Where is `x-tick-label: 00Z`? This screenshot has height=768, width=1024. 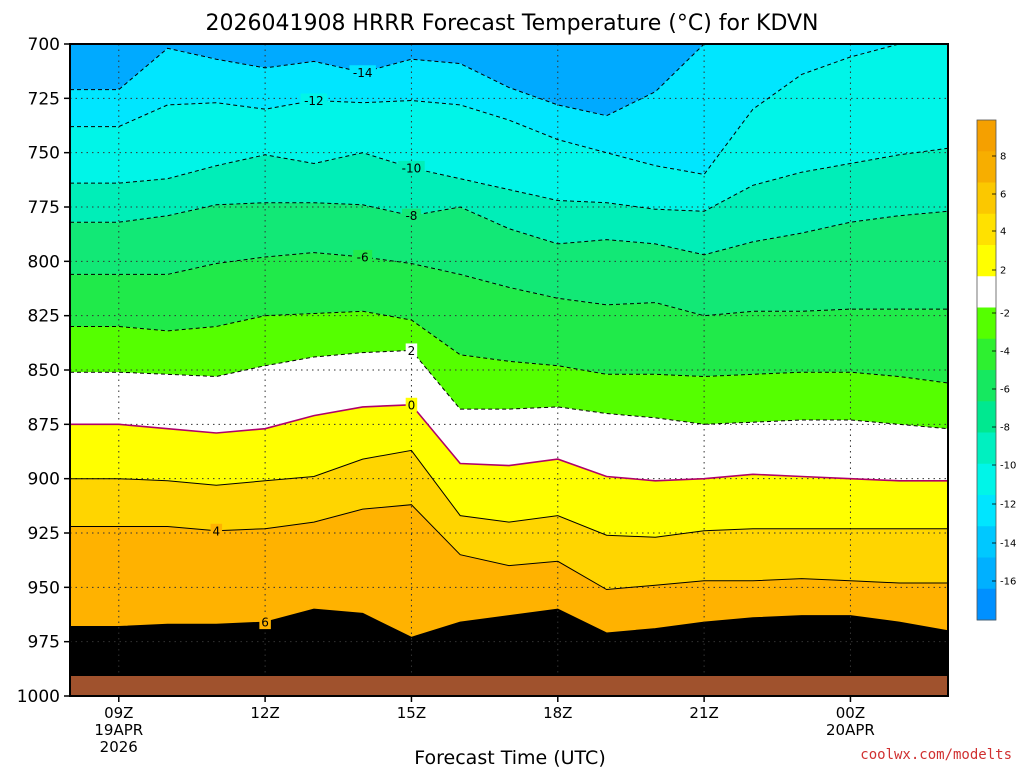 x-tick-label: 00Z is located at coordinates (850, 713).